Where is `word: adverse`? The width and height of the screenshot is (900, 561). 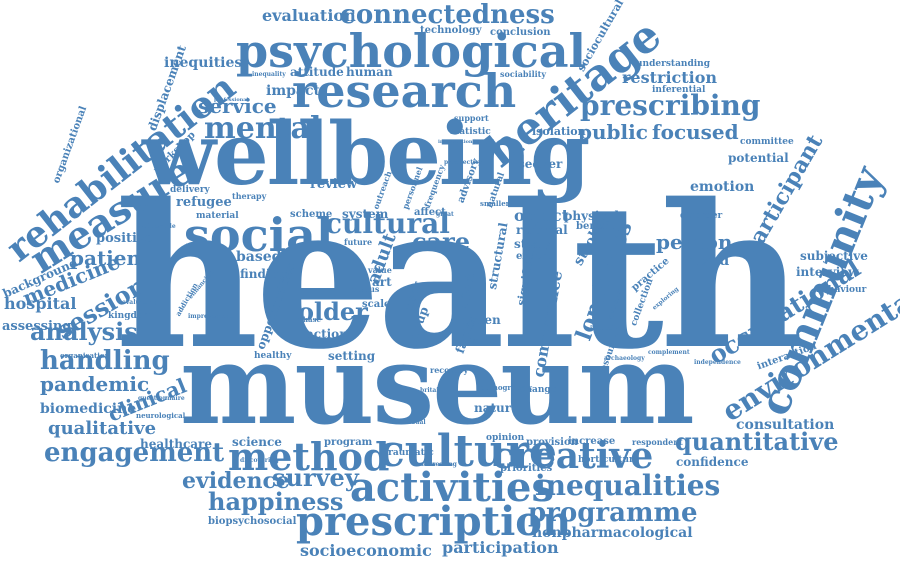
word: adverse is located at coordinates (325, 342).